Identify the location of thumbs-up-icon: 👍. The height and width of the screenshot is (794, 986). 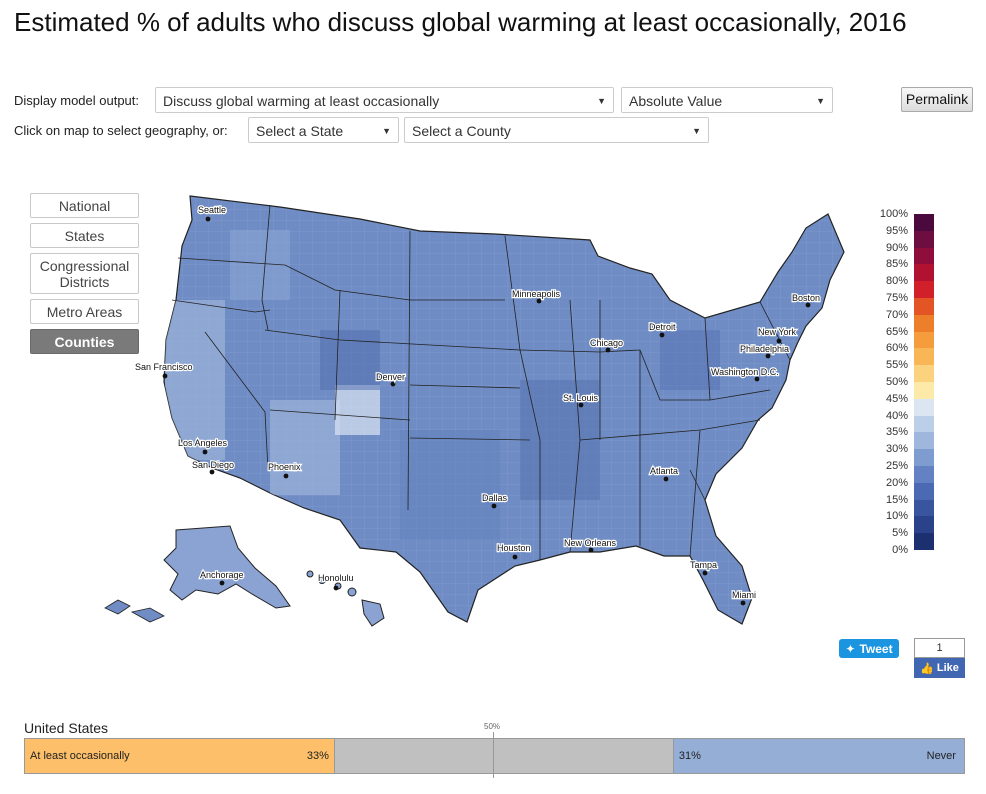
(927, 668).